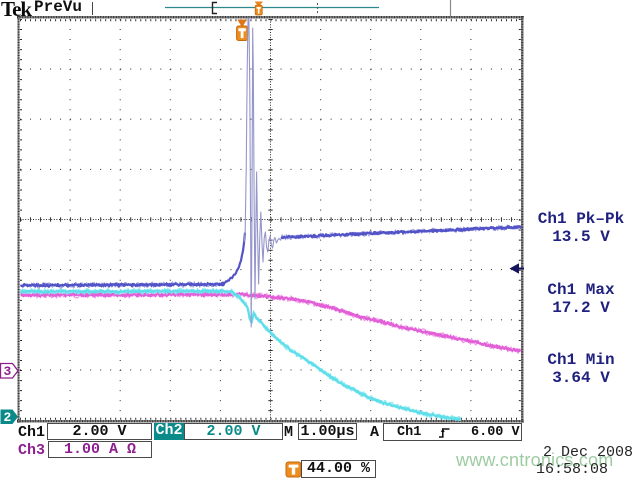 The height and width of the screenshot is (479, 639). What do you see at coordinates (8, 417) in the screenshot?
I see `svg-text: 2` at bounding box center [8, 417].